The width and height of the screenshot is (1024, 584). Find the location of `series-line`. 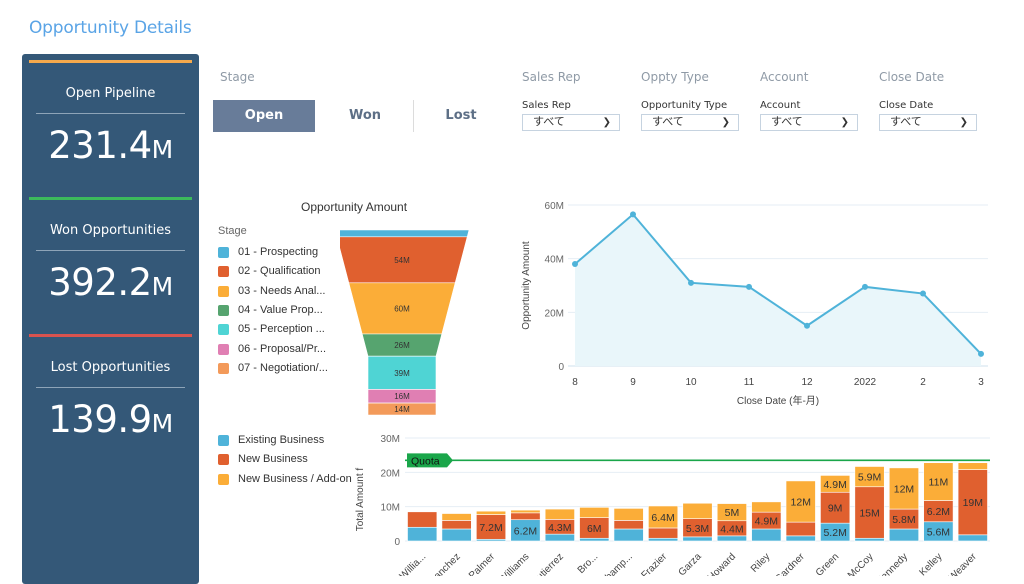

series-line is located at coordinates (778, 283).